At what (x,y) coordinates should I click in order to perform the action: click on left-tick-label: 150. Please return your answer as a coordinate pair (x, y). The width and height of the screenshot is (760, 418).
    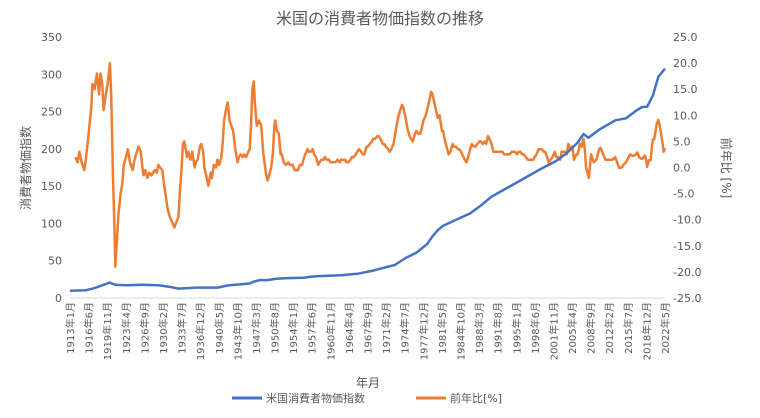
    Looking at the image, I should click on (51, 186).